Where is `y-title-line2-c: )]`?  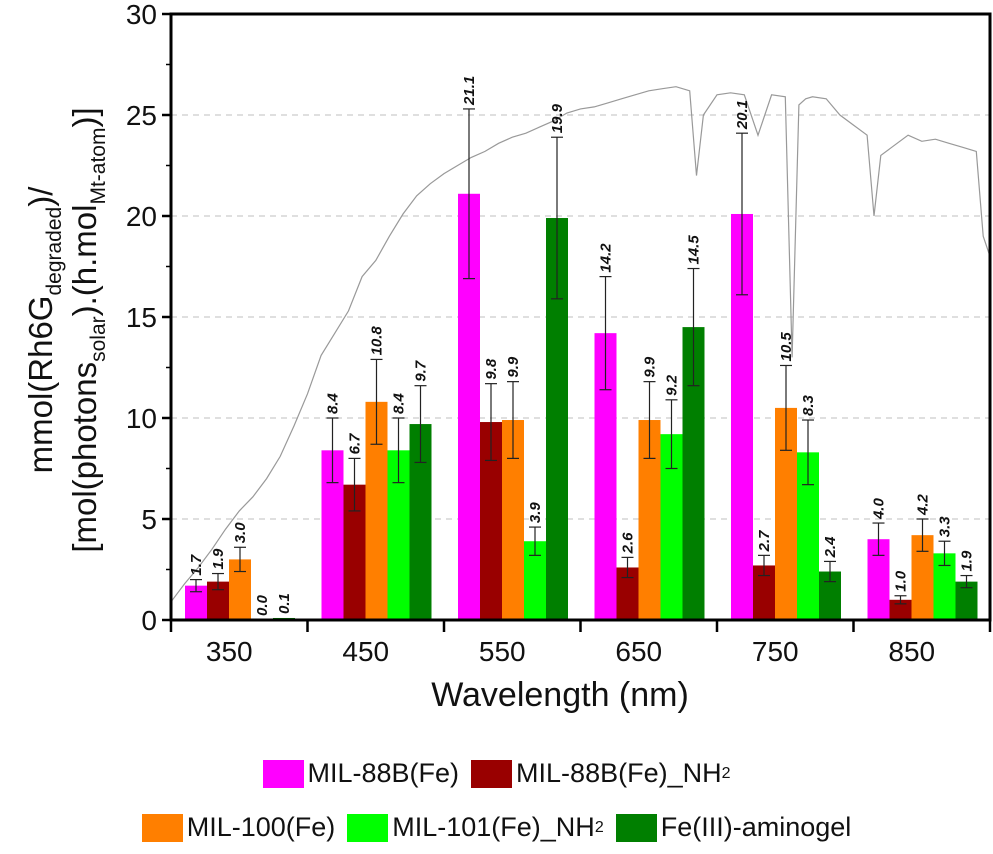
y-title-line2-c: )] is located at coordinates (84, 117).